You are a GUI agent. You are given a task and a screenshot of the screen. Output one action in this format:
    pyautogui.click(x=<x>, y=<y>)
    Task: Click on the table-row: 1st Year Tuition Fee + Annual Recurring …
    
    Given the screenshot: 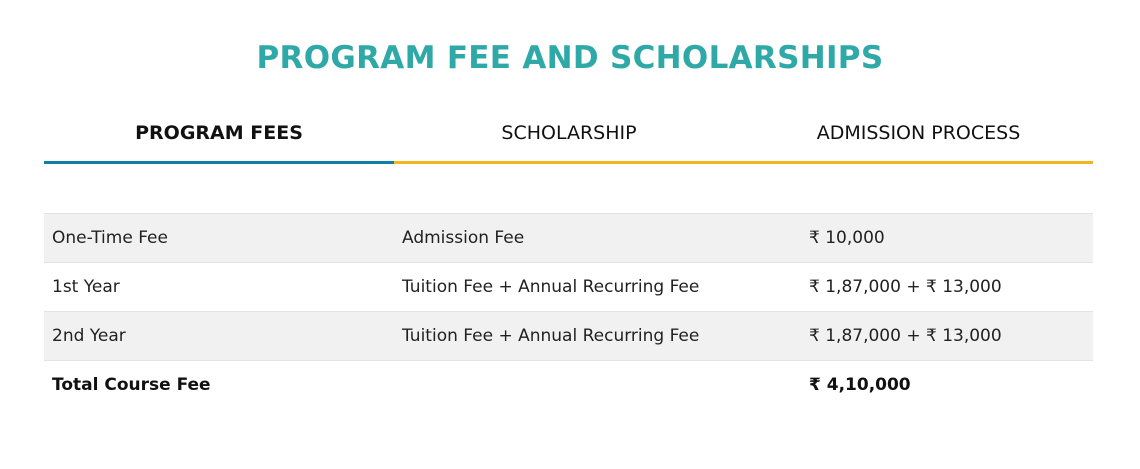 What is the action you would take?
    pyautogui.click(x=568, y=287)
    